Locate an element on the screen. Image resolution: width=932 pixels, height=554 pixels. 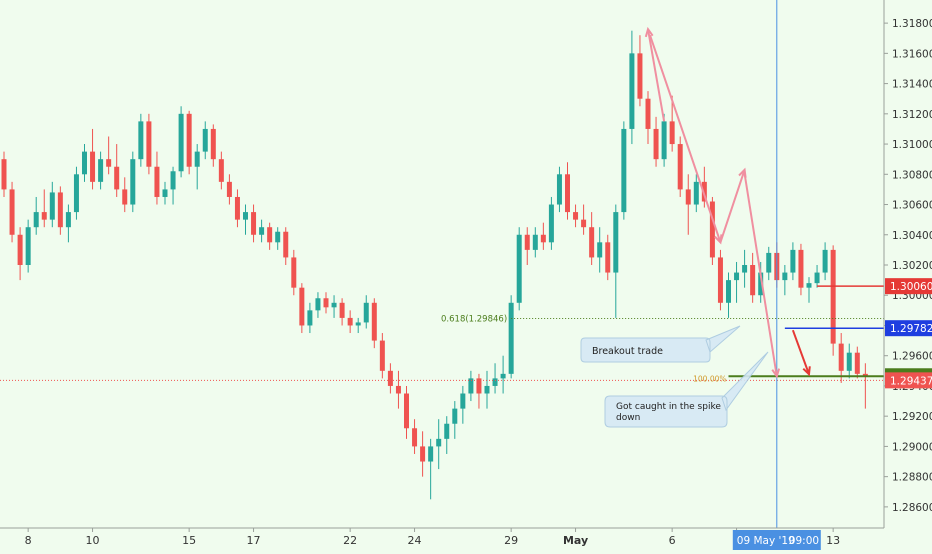
price-label-text: 1.30060 is located at coordinates (911, 287).